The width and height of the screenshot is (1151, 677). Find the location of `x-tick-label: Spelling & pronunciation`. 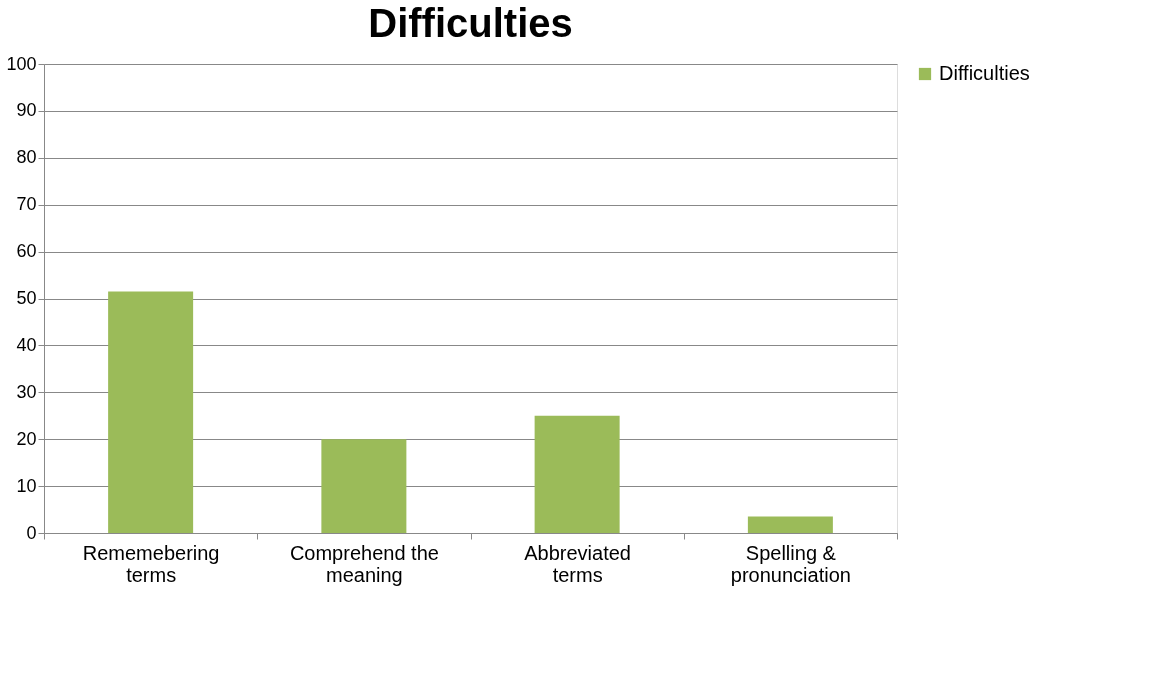

x-tick-label: Spelling & pronunciation is located at coordinates (790, 563).